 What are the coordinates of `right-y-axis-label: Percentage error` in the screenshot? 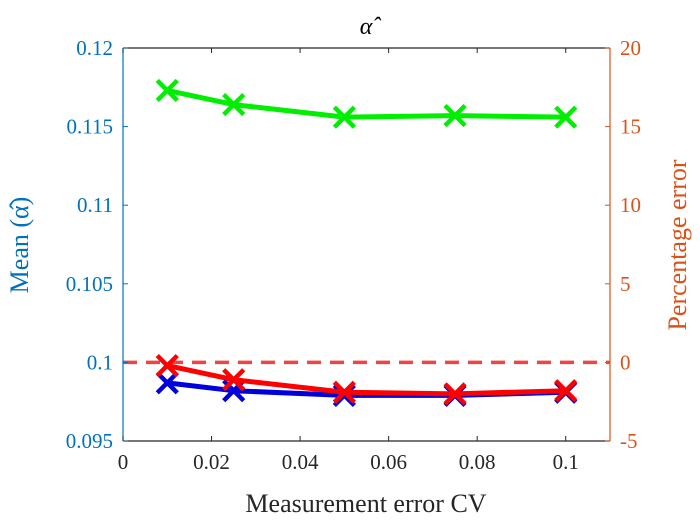 It's located at (677, 244).